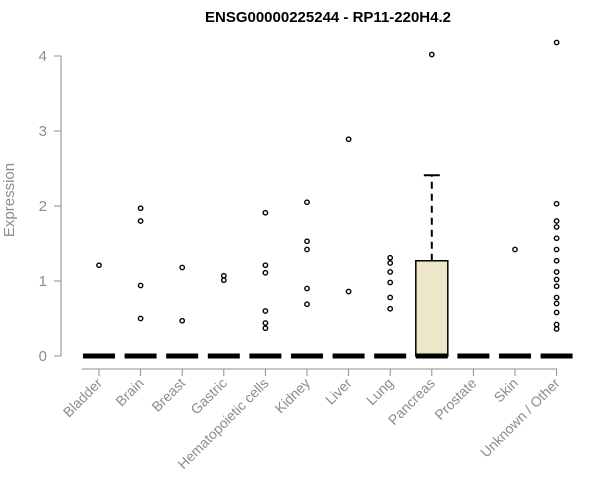 This screenshot has width=600, height=500. Describe the element at coordinates (432, 308) in the screenshot. I see `box-body` at that location.